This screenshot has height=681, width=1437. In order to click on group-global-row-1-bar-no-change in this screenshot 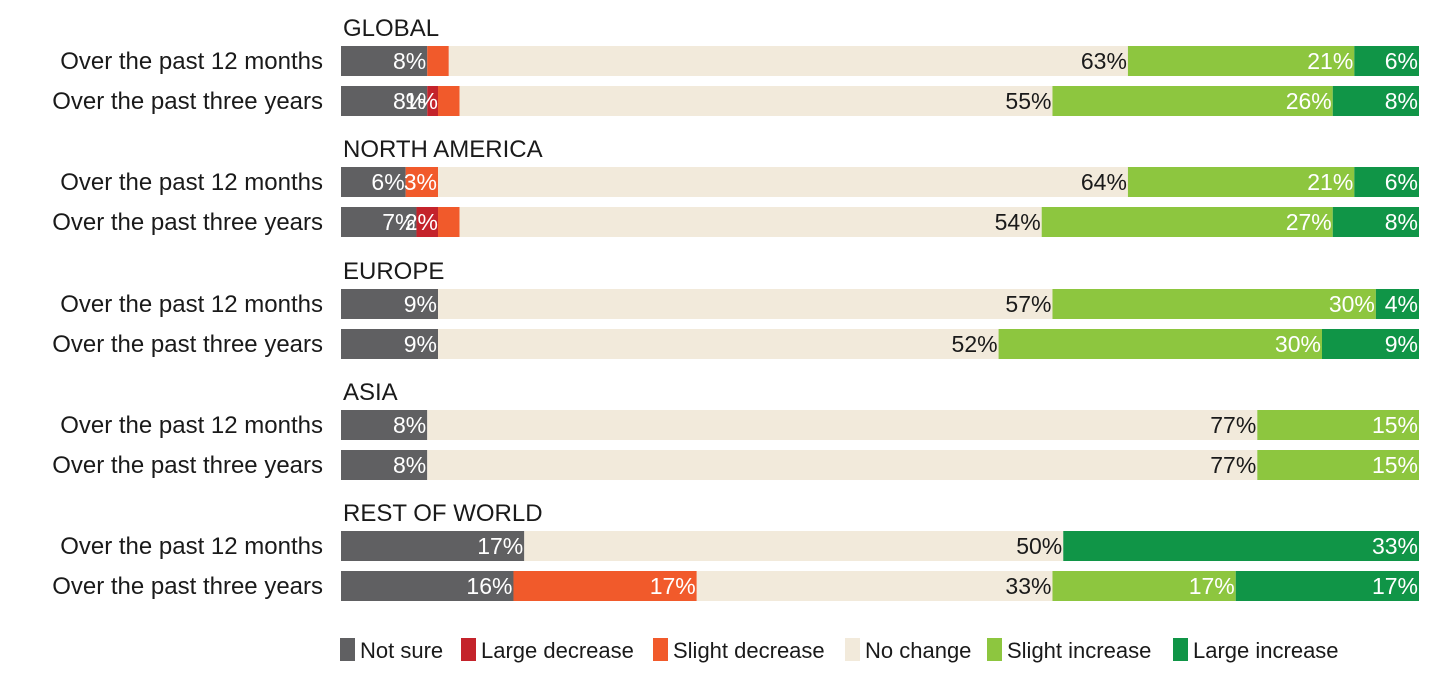, I will do `click(756, 101)`.